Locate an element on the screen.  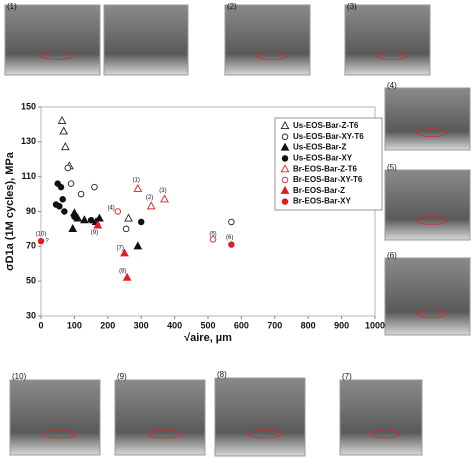
point-annotation: (1) is located at coordinates (136, 181).